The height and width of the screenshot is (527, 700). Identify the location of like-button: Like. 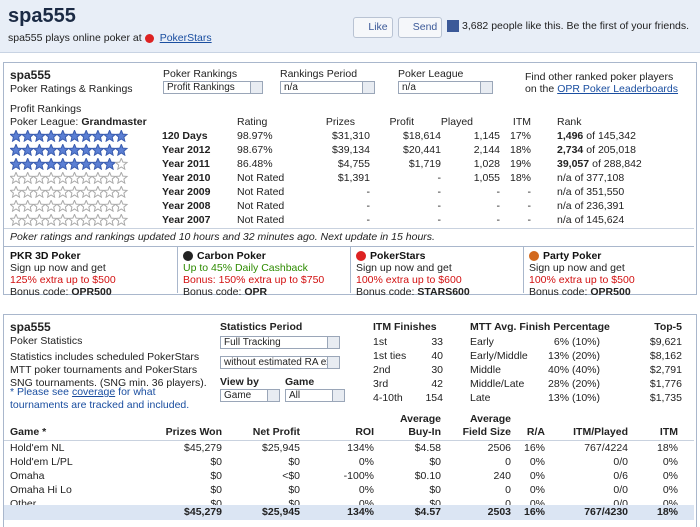
(373, 27).